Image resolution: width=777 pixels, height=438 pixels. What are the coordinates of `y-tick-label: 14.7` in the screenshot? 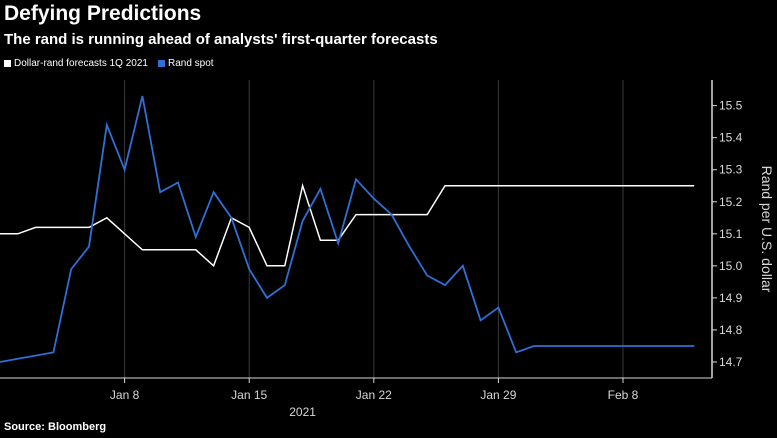 It's located at (731, 362).